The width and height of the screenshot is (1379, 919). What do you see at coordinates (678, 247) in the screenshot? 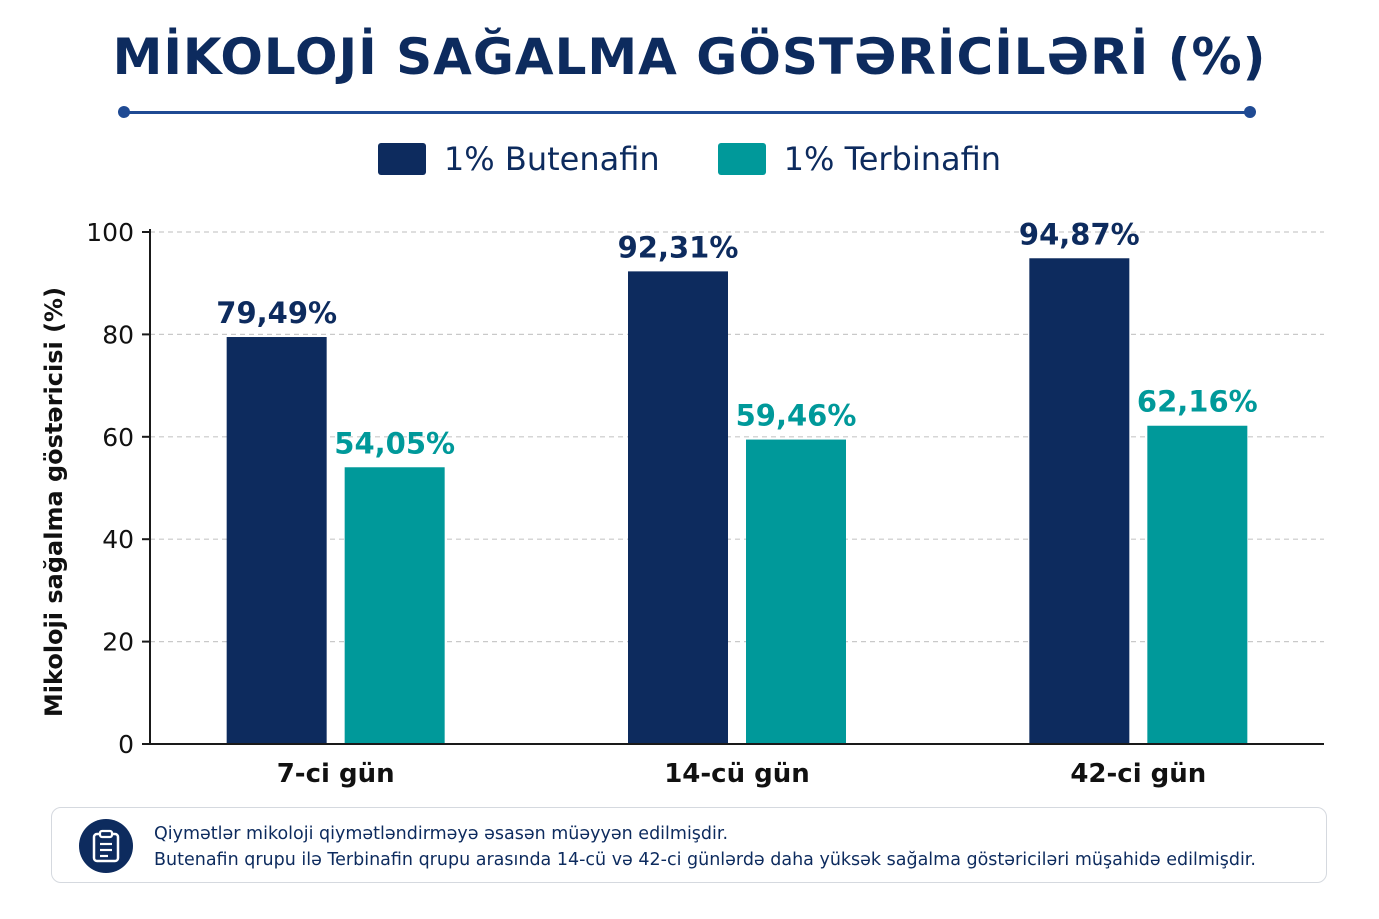
I see `data-label: 92,31%` at bounding box center [678, 247].